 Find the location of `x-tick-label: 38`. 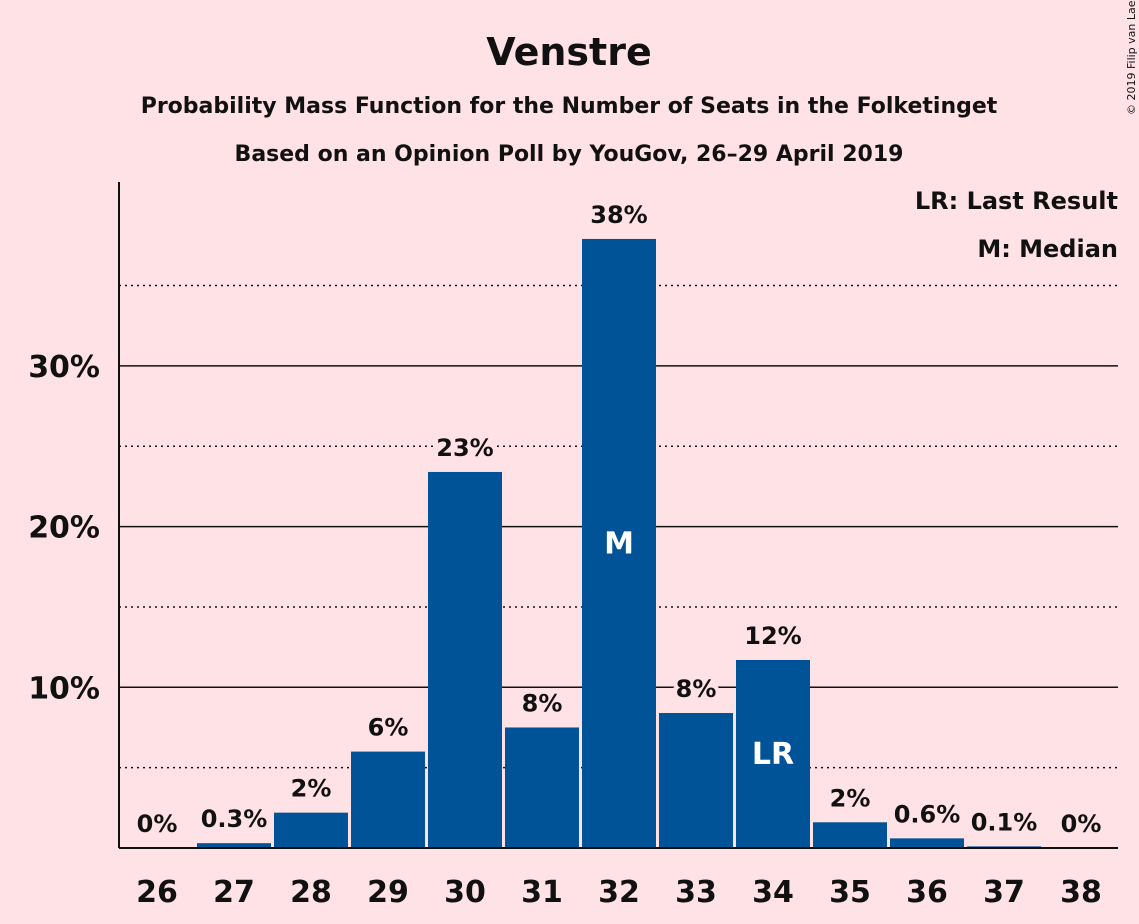

x-tick-label: 38 is located at coordinates (1081, 892).